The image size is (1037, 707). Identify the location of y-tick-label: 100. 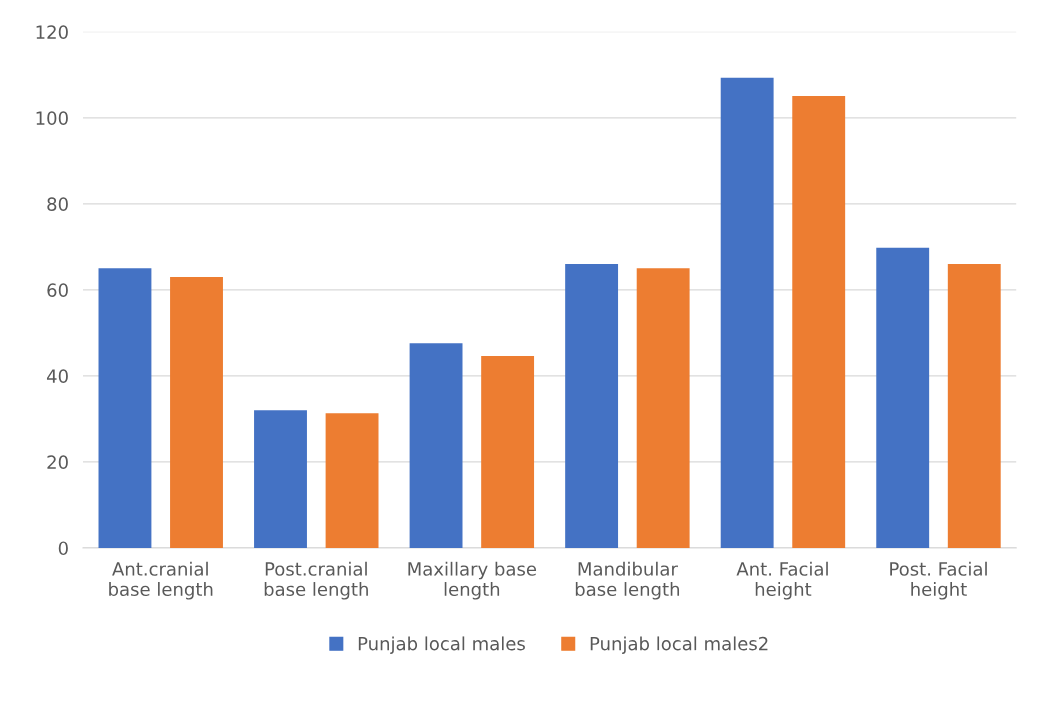
(52, 118).